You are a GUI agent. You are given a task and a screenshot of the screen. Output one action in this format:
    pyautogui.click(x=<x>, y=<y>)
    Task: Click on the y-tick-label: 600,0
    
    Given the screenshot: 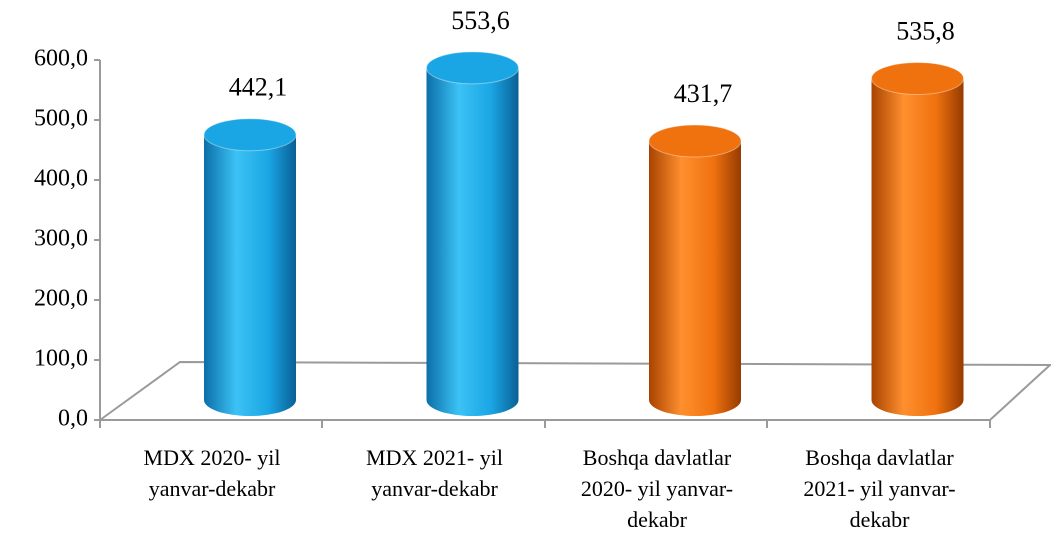 What is the action you would take?
    pyautogui.click(x=61, y=59)
    